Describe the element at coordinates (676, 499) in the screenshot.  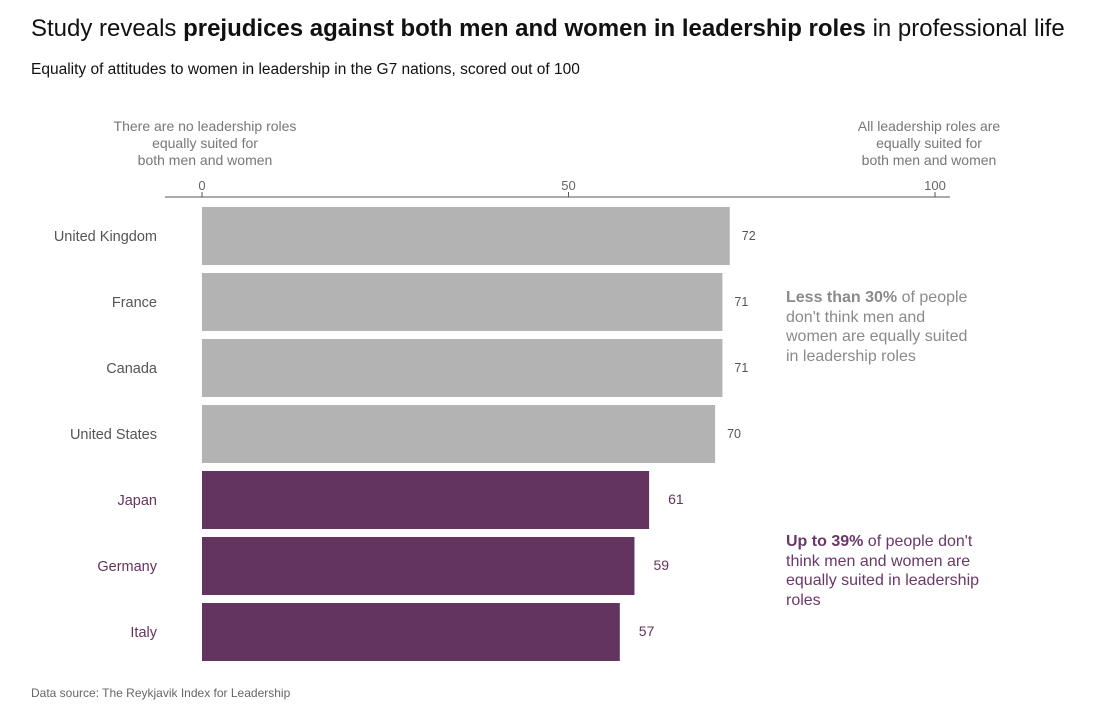
I see `data-label: 61` at that location.